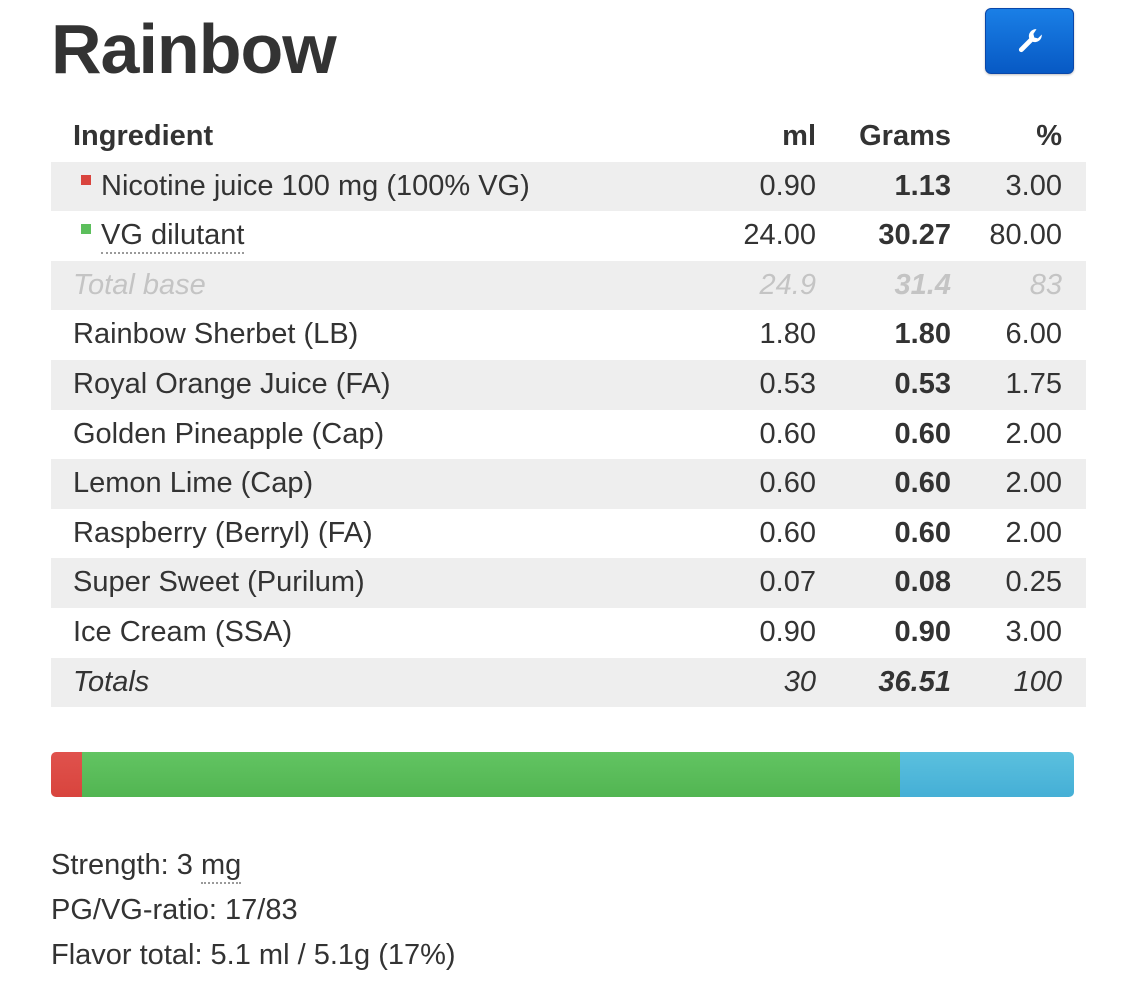 Image resolution: width=1125 pixels, height=987 pixels. I want to click on strength-line: Strength: 3 mg, so click(253, 865).